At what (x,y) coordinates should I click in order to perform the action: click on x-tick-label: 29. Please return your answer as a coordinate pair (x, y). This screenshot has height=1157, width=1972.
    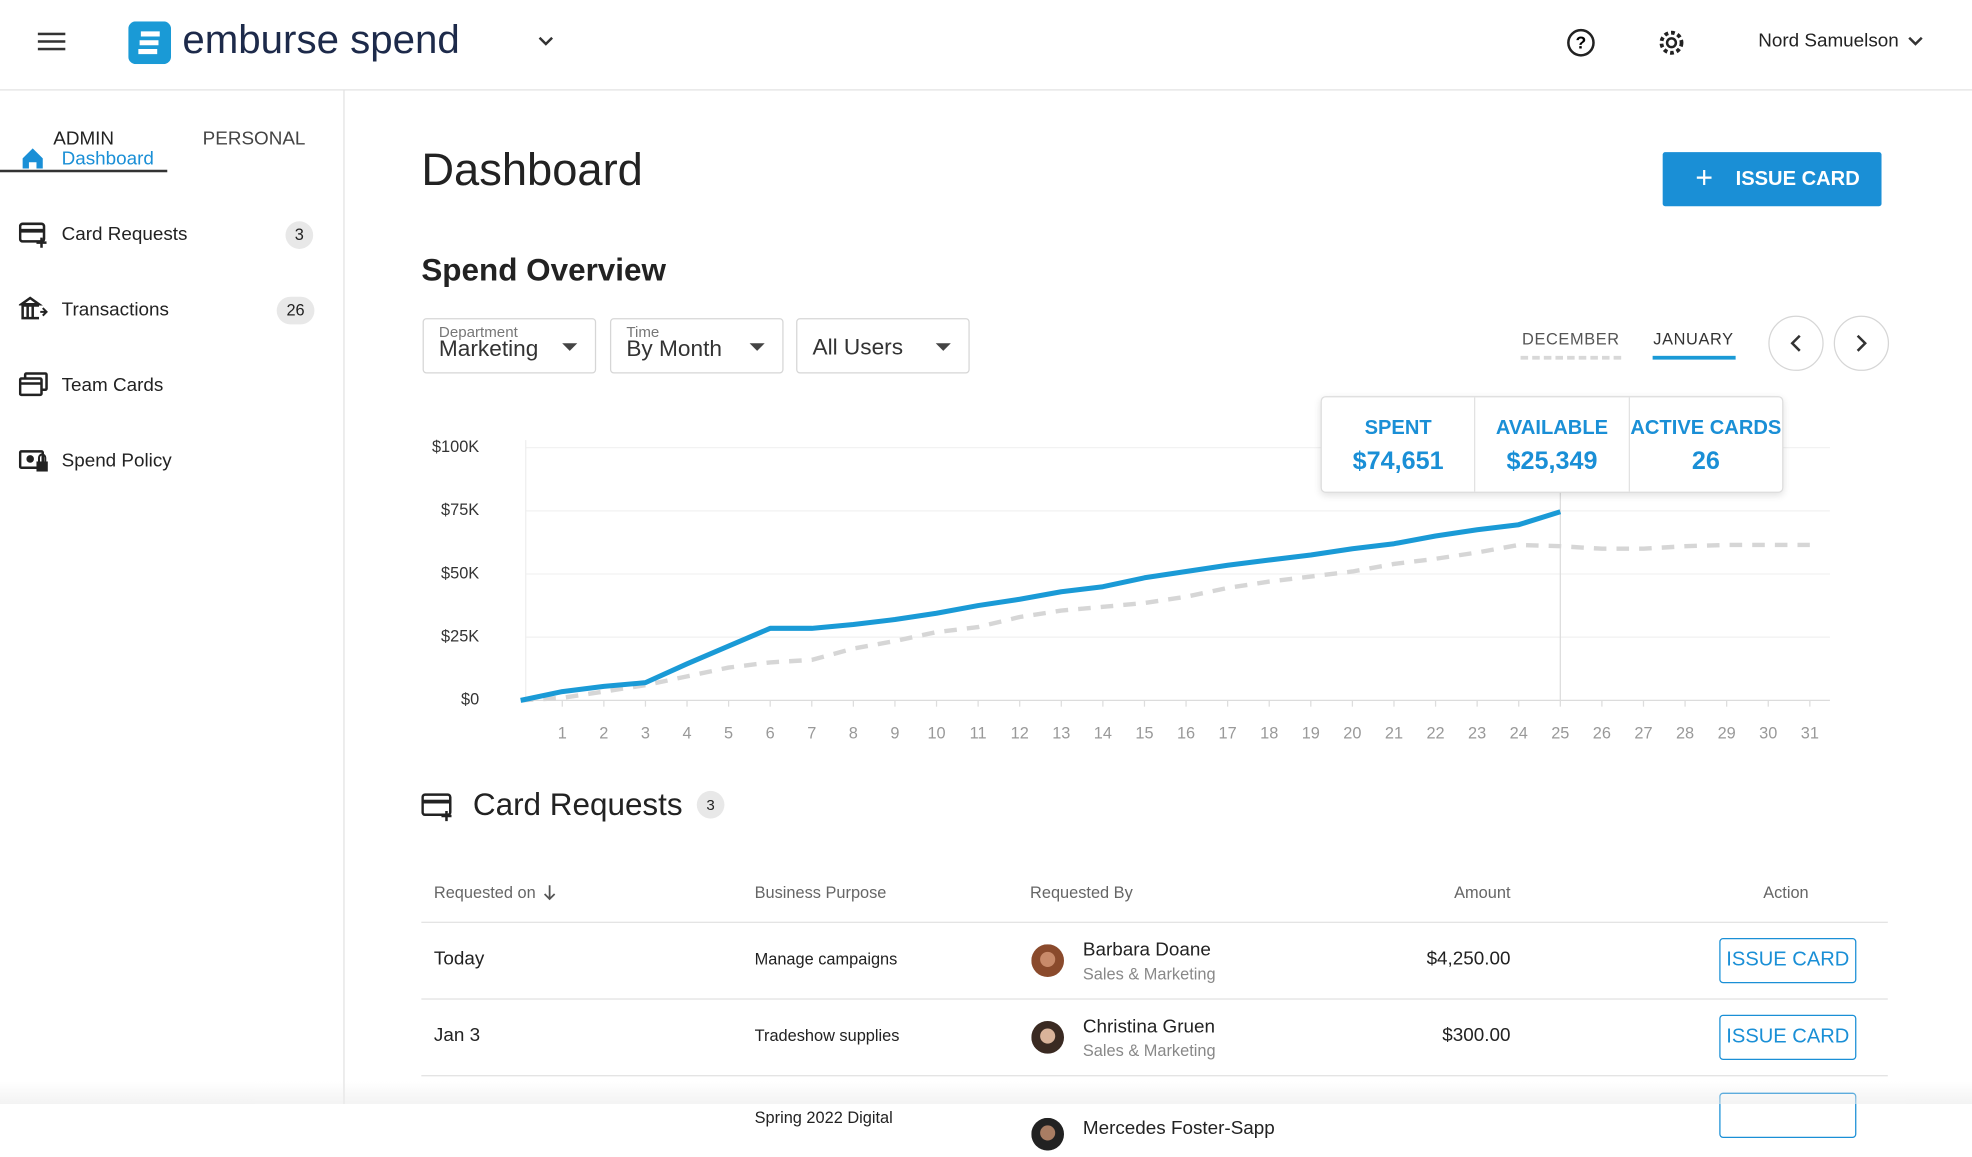
    Looking at the image, I should click on (1727, 734).